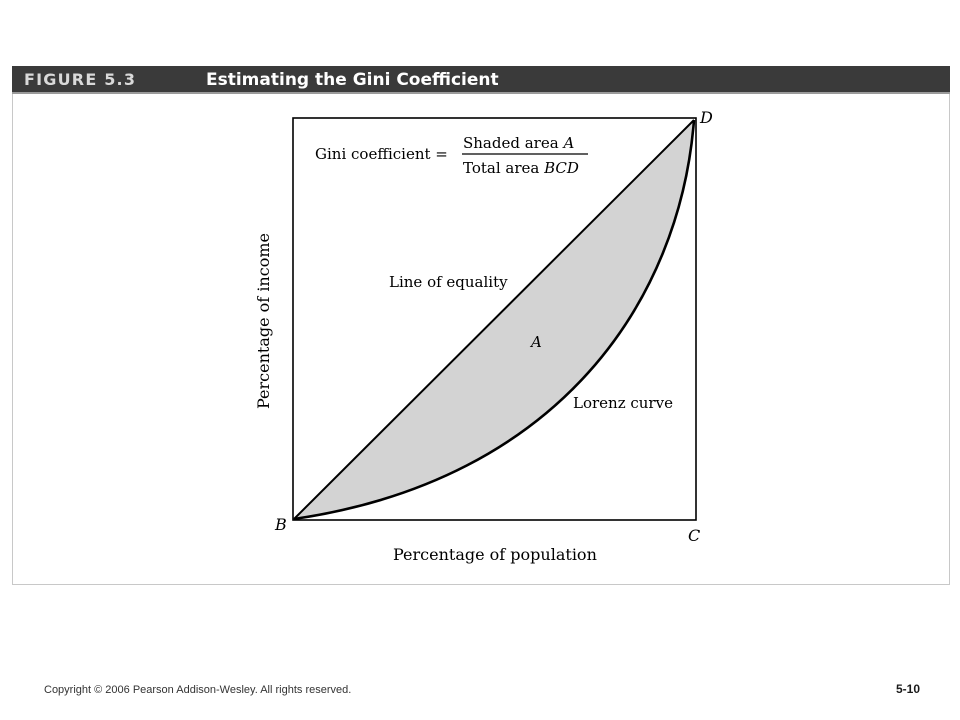  I want to click on lorenz-curve-label: Lorenz curve, so click(623, 403).